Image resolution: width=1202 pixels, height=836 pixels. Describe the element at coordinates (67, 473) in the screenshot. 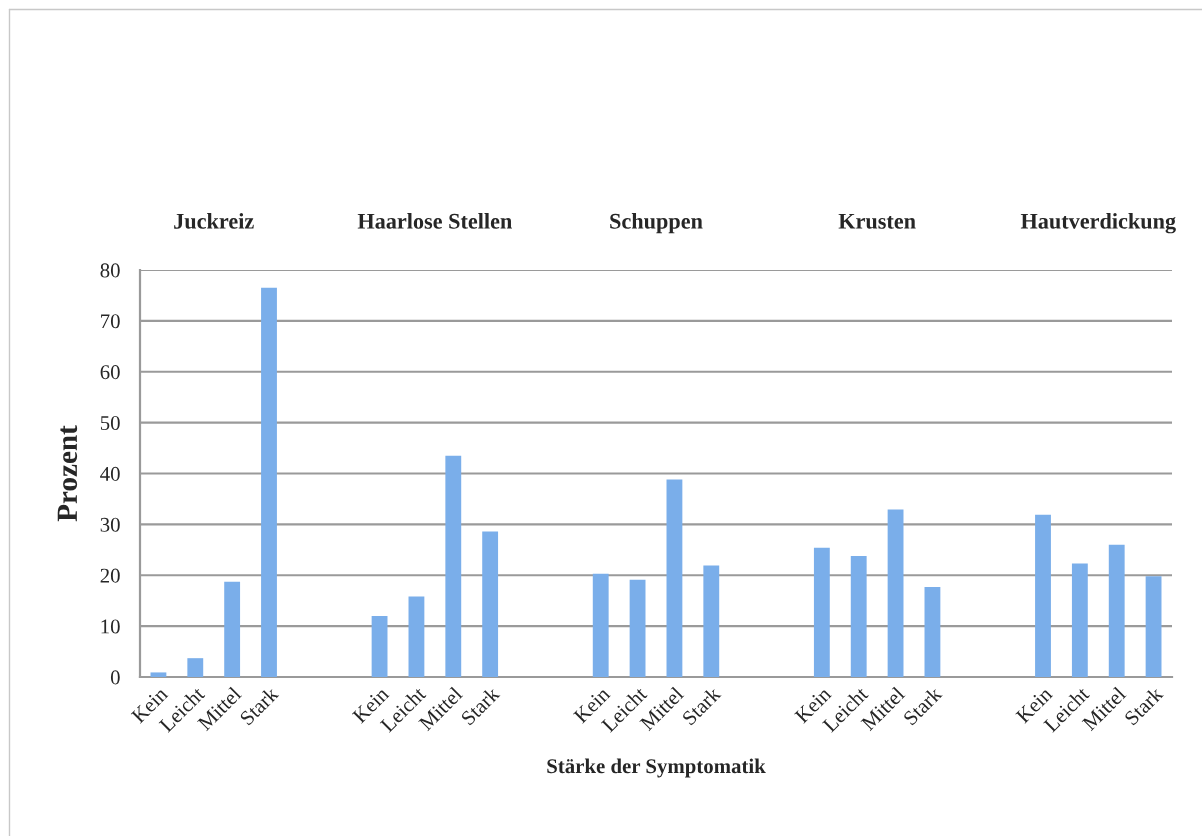

I see `y-axis-title: Prozent` at that location.